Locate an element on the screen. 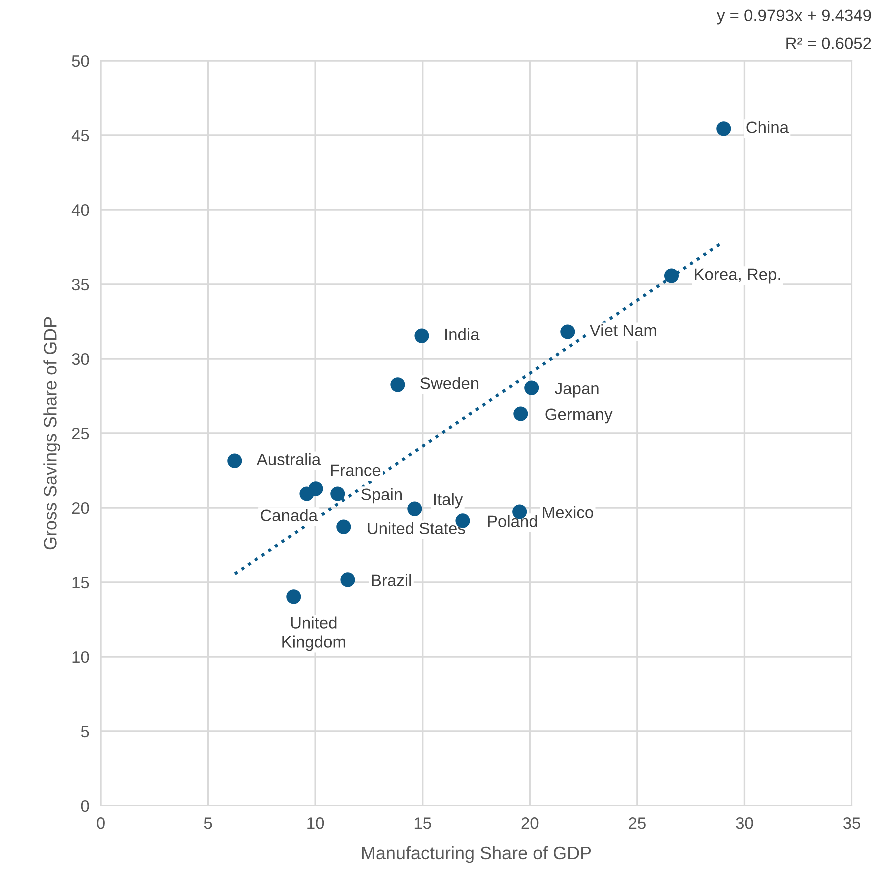 The height and width of the screenshot is (887, 884). y-tick-label: 25 is located at coordinates (81, 434).